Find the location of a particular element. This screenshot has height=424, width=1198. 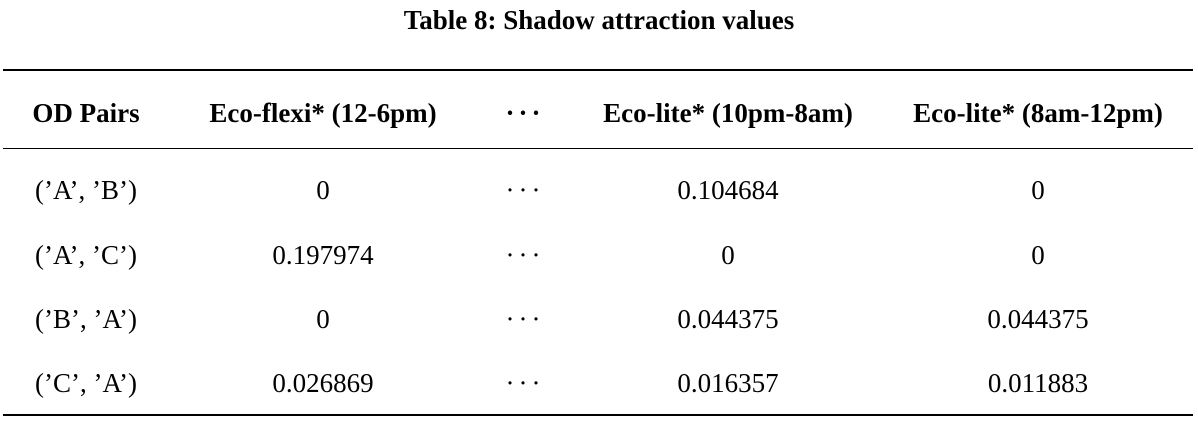

header-eco-lite-8am-12pm: Eco-lite* (8am-12pm) is located at coordinates (1038, 113).